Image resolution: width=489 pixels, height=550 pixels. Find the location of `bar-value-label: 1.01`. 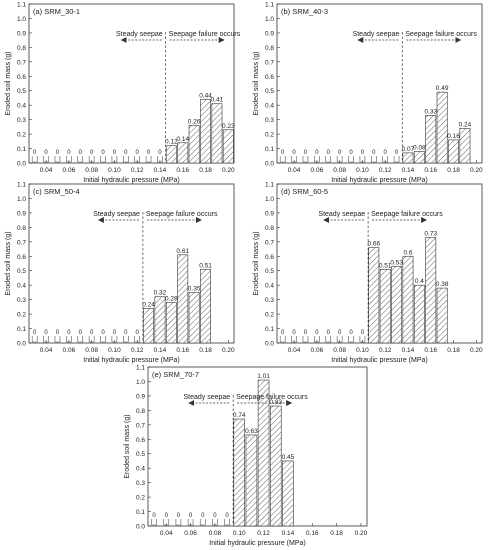

bar-value-label: 1.01 is located at coordinates (263, 376).